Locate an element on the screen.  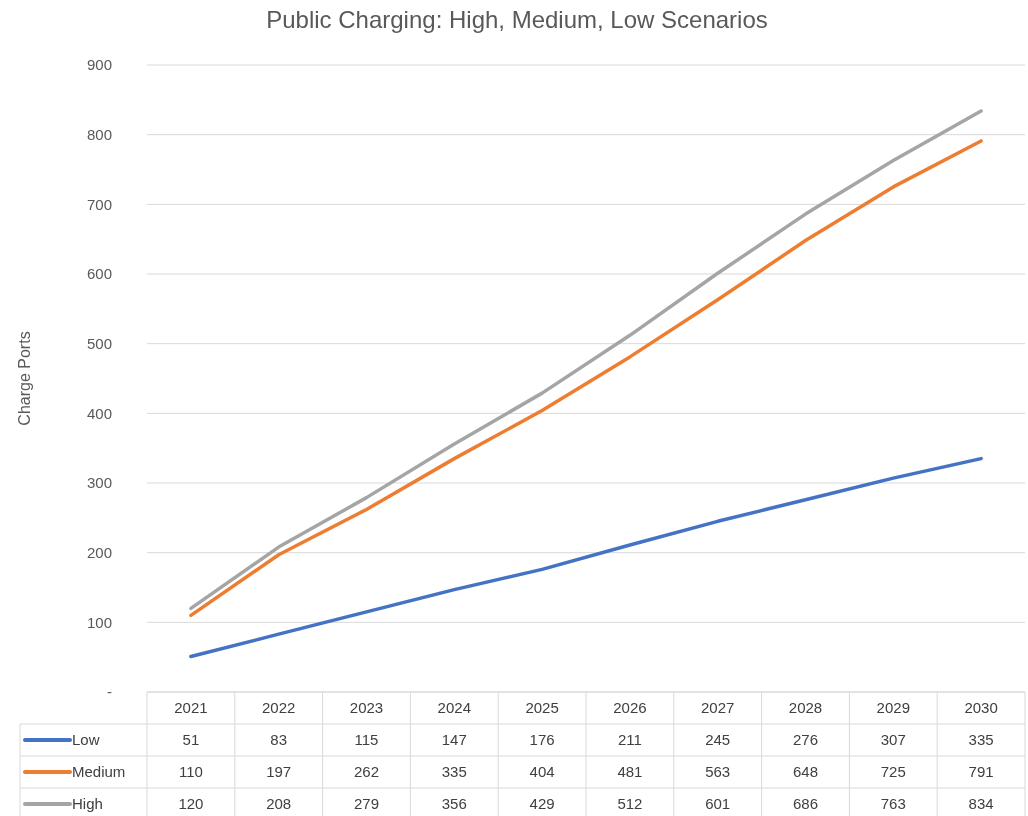
data-label: 120 is located at coordinates (191, 804).